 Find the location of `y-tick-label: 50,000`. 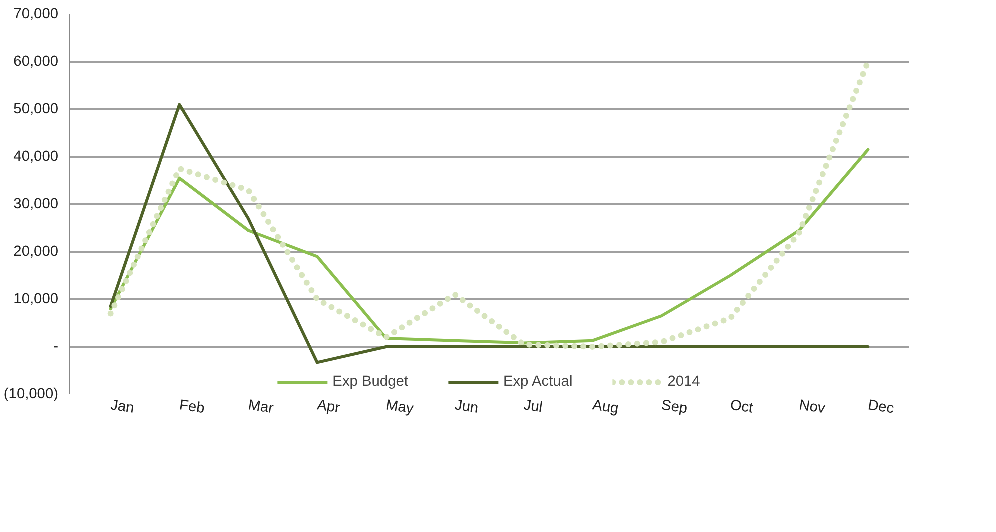

y-tick-label: 50,000 is located at coordinates (36, 110).